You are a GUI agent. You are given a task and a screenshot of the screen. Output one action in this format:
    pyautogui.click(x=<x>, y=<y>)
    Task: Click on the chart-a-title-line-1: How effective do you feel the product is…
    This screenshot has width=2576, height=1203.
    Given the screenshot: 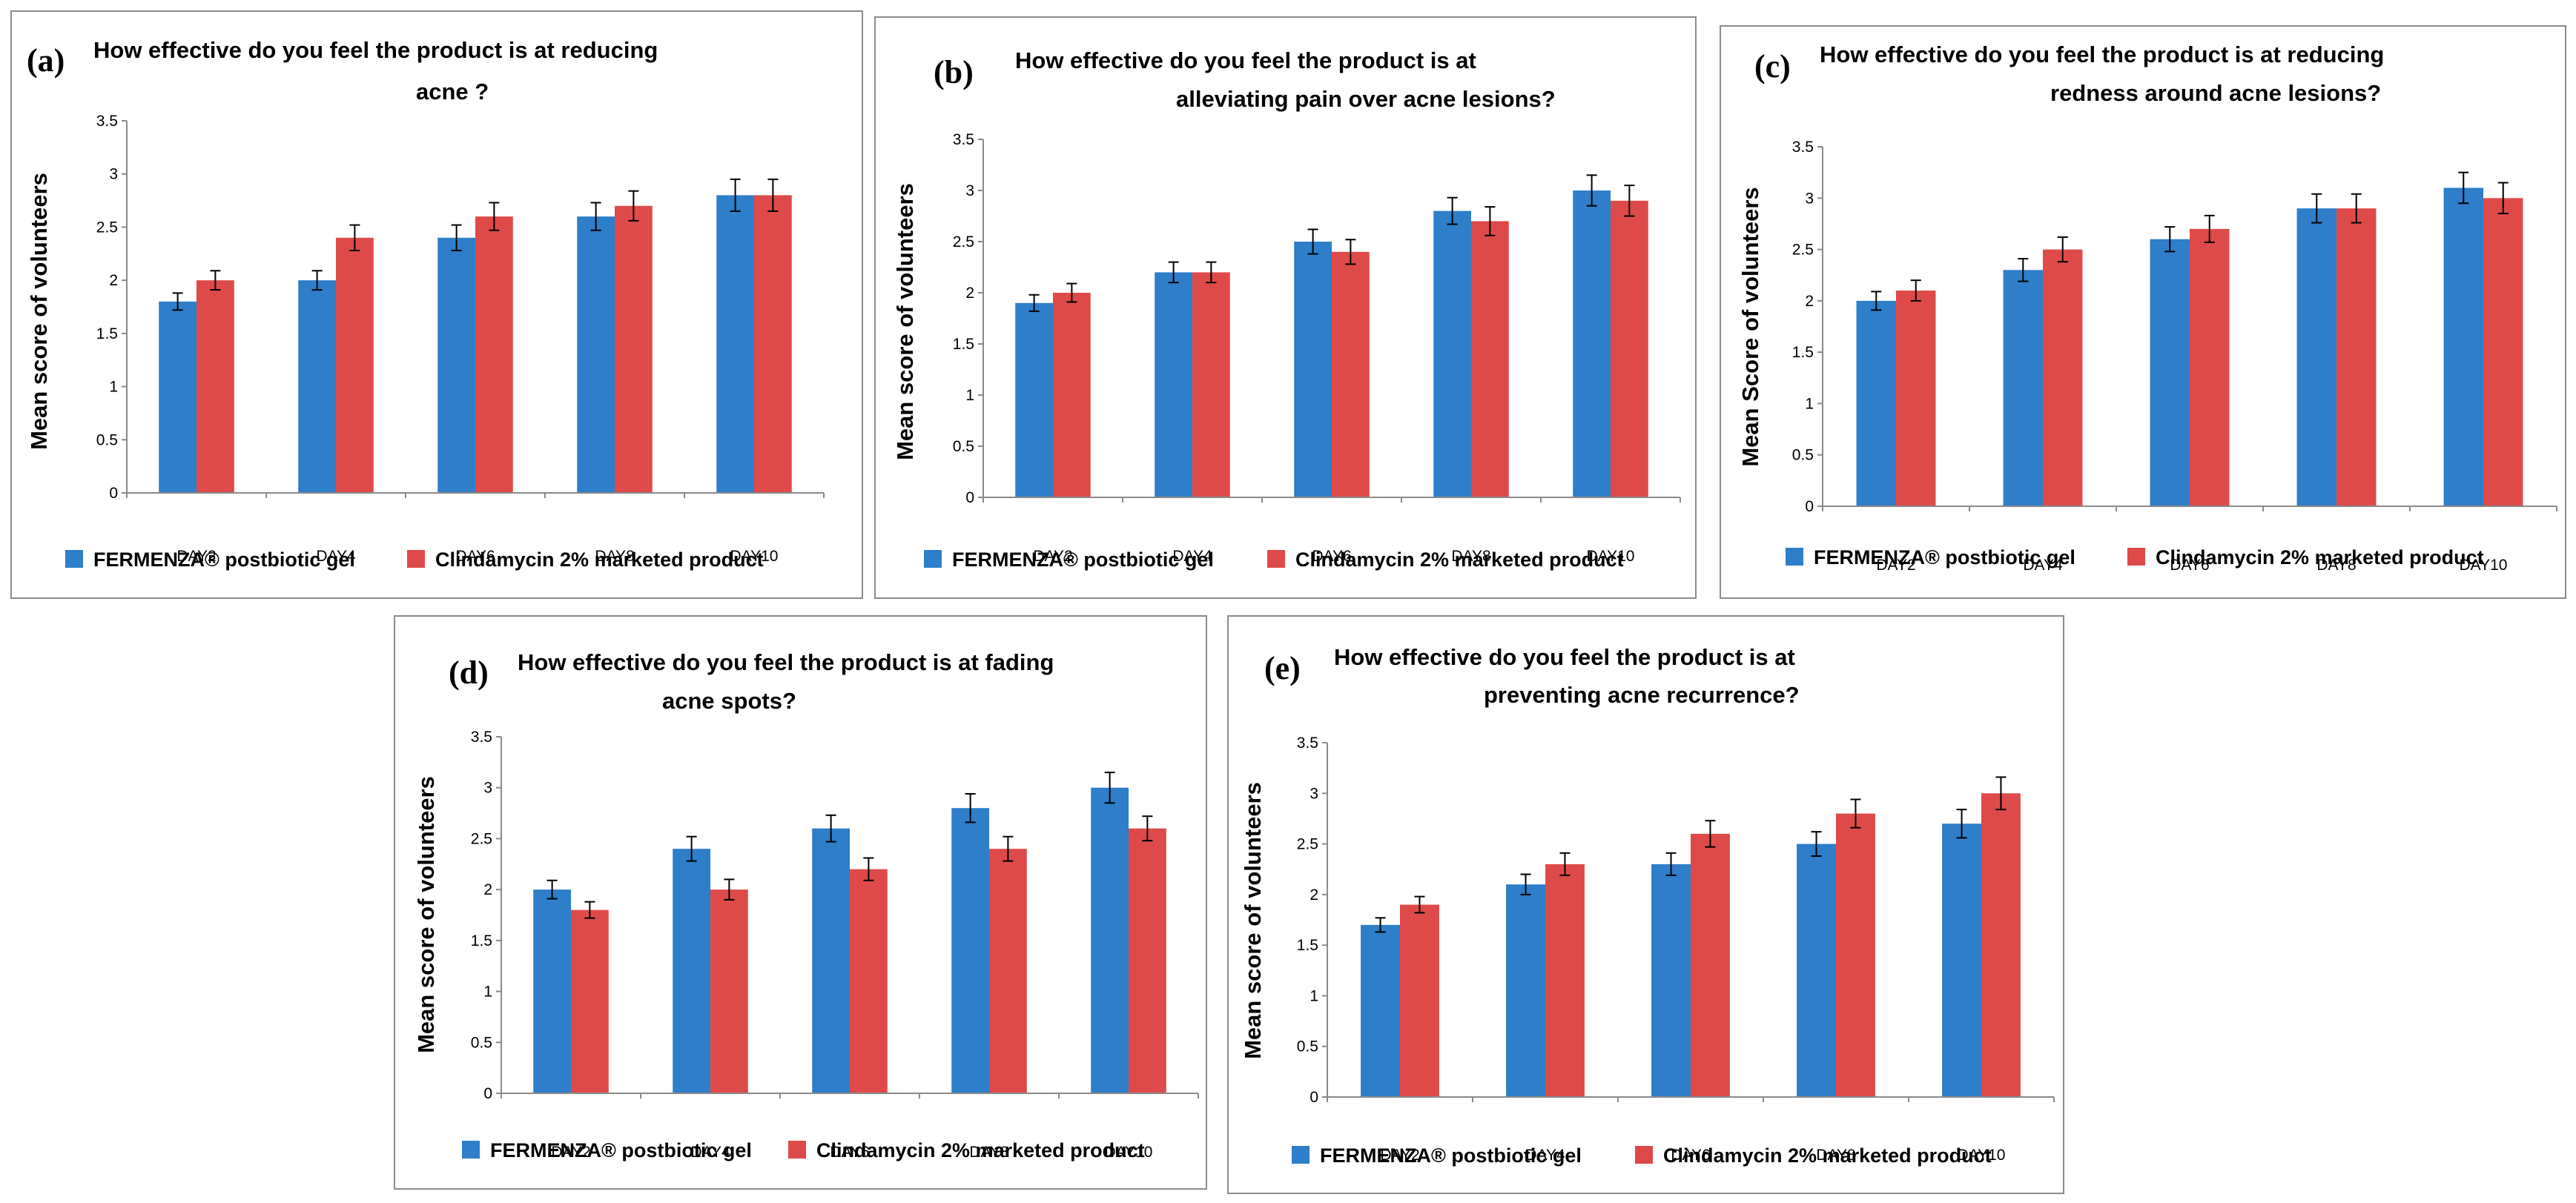 What is the action you would take?
    pyautogui.click(x=375, y=50)
    